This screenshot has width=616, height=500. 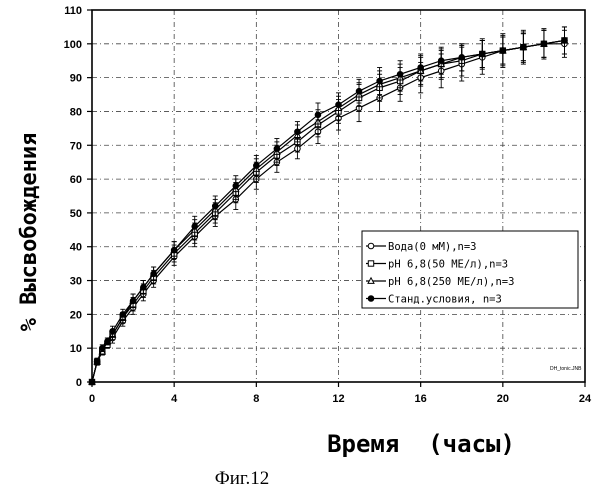 I want to click on x-axis-title: Время (часы), so click(x=421, y=444).